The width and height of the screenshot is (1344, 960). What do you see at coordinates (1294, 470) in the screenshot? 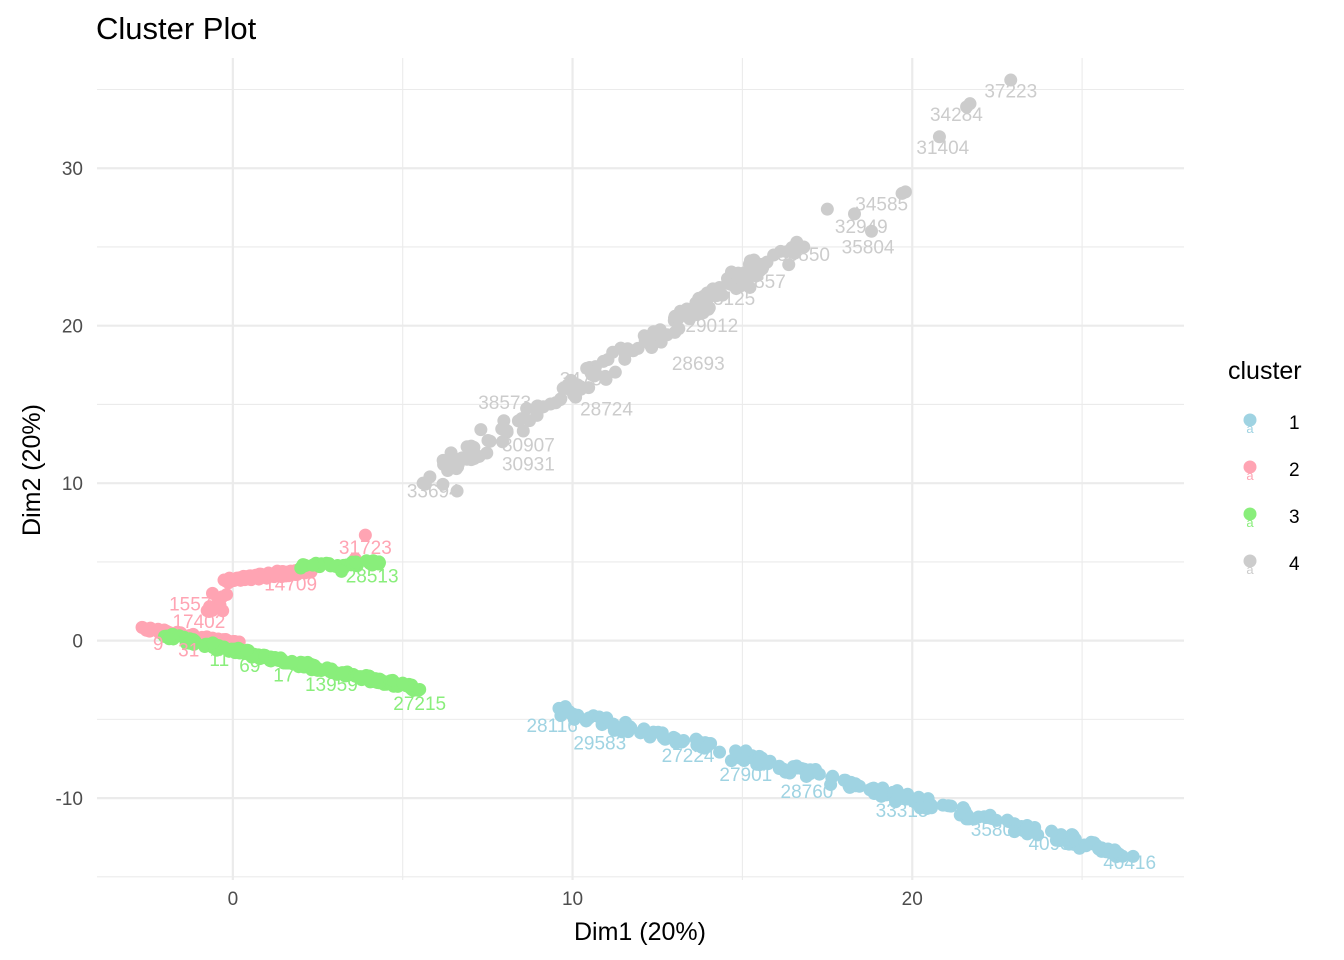
I see `legend-label: 2` at bounding box center [1294, 470].